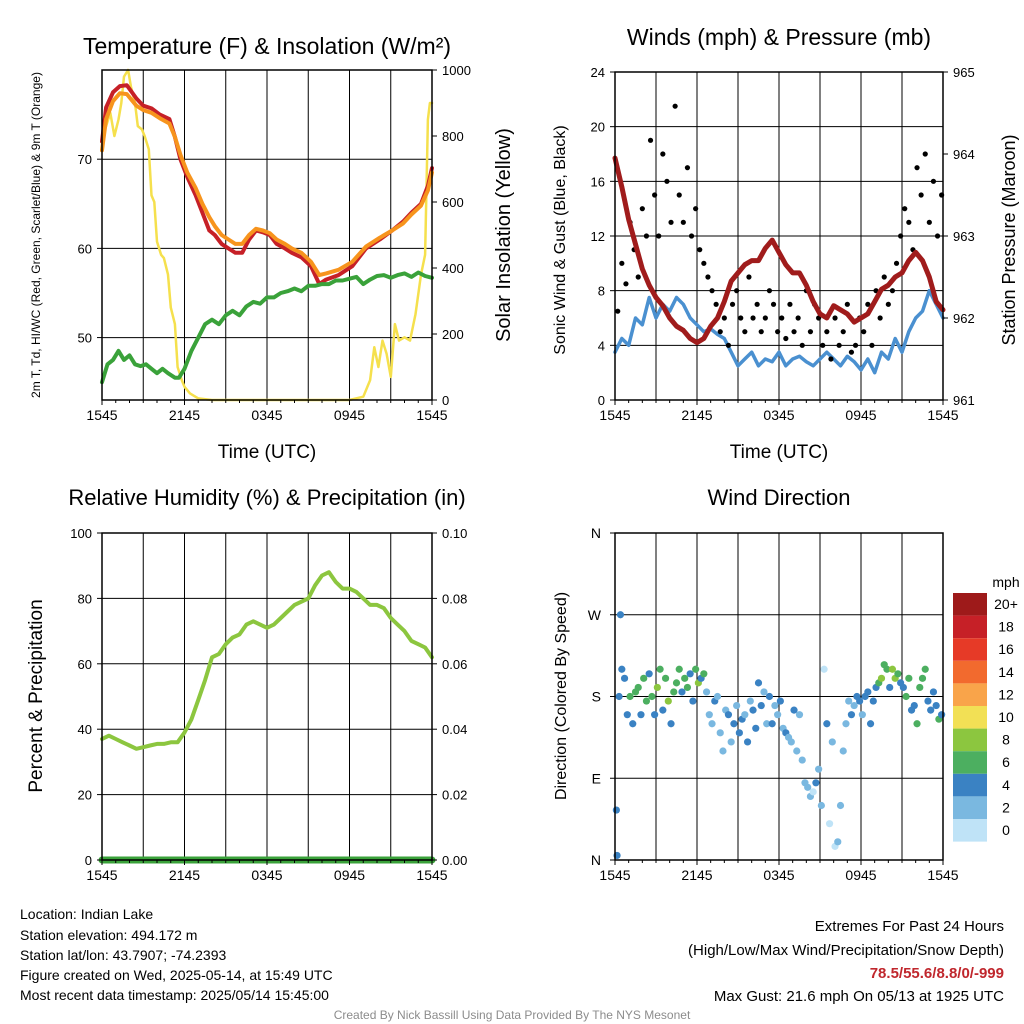 Image resolution: width=1024 pixels, height=1024 pixels. Describe the element at coordinates (779, 331) in the screenshot. I see `series-wind` at that location.